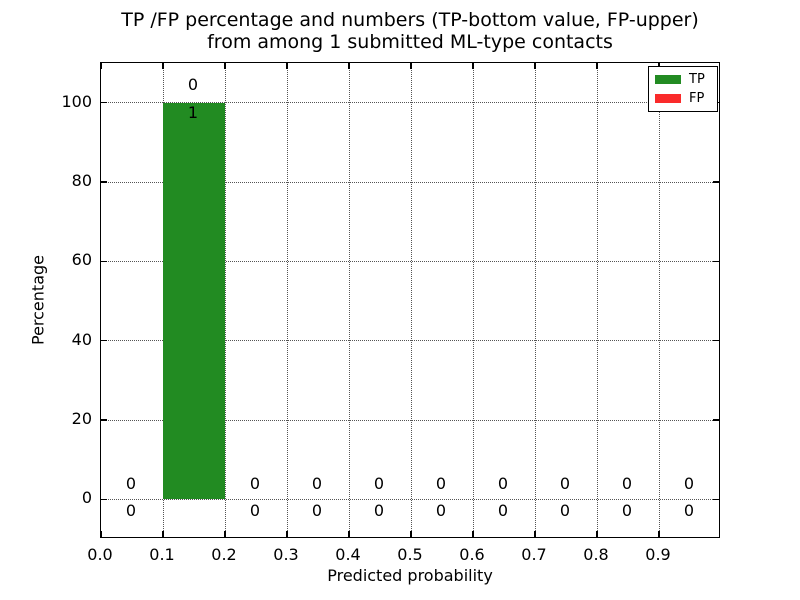 This screenshot has height=600, width=800. What do you see at coordinates (658, 554) in the screenshot?
I see `x-tick-label: 0.9` at bounding box center [658, 554].